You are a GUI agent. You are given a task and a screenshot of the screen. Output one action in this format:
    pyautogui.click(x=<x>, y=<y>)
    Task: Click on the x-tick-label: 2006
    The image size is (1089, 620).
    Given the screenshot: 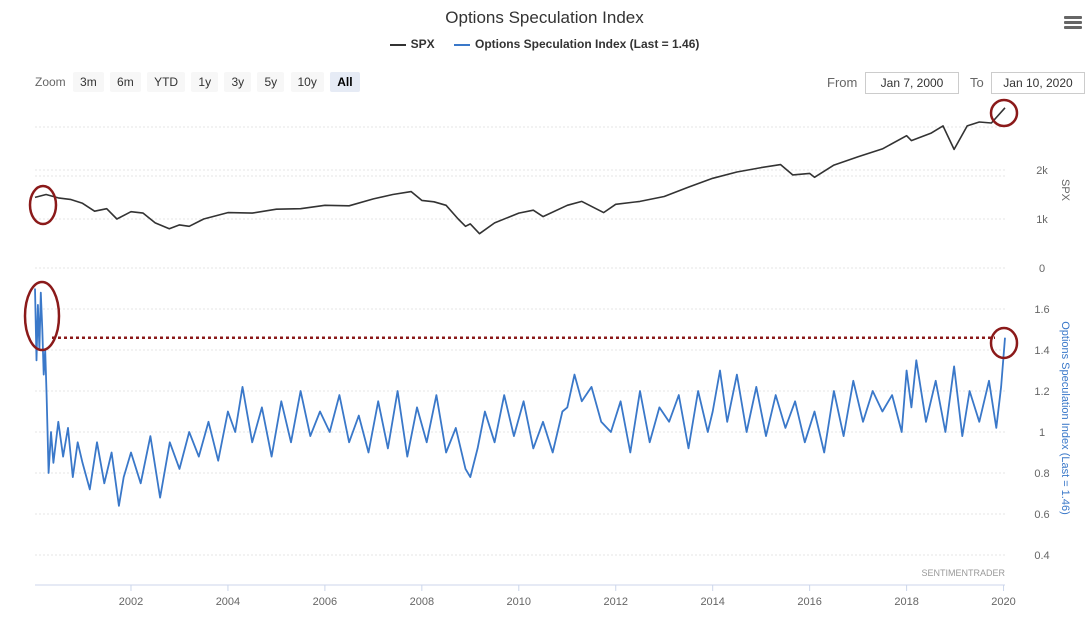 What is the action you would take?
    pyautogui.click(x=325, y=602)
    